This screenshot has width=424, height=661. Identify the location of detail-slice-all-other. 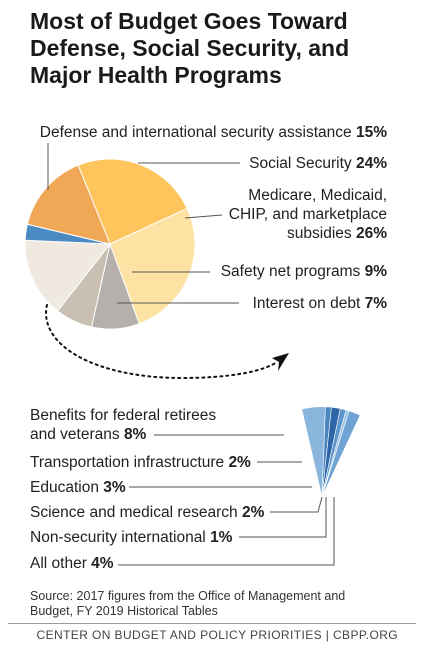
(366, 452).